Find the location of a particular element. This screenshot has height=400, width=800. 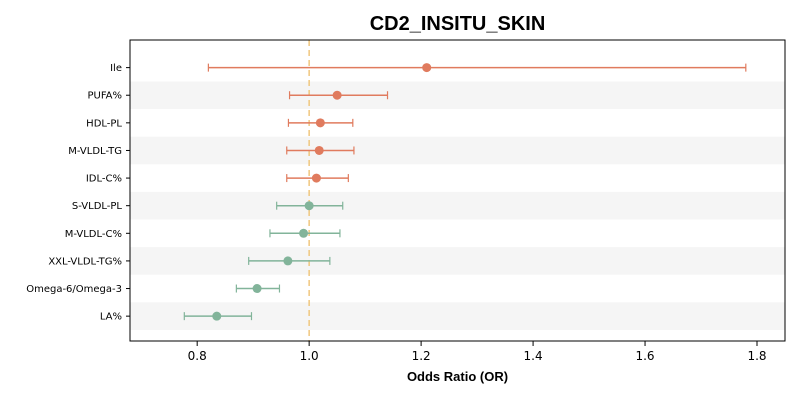

y-tick-label: Omega-6/Omega-3 is located at coordinates (74, 289).